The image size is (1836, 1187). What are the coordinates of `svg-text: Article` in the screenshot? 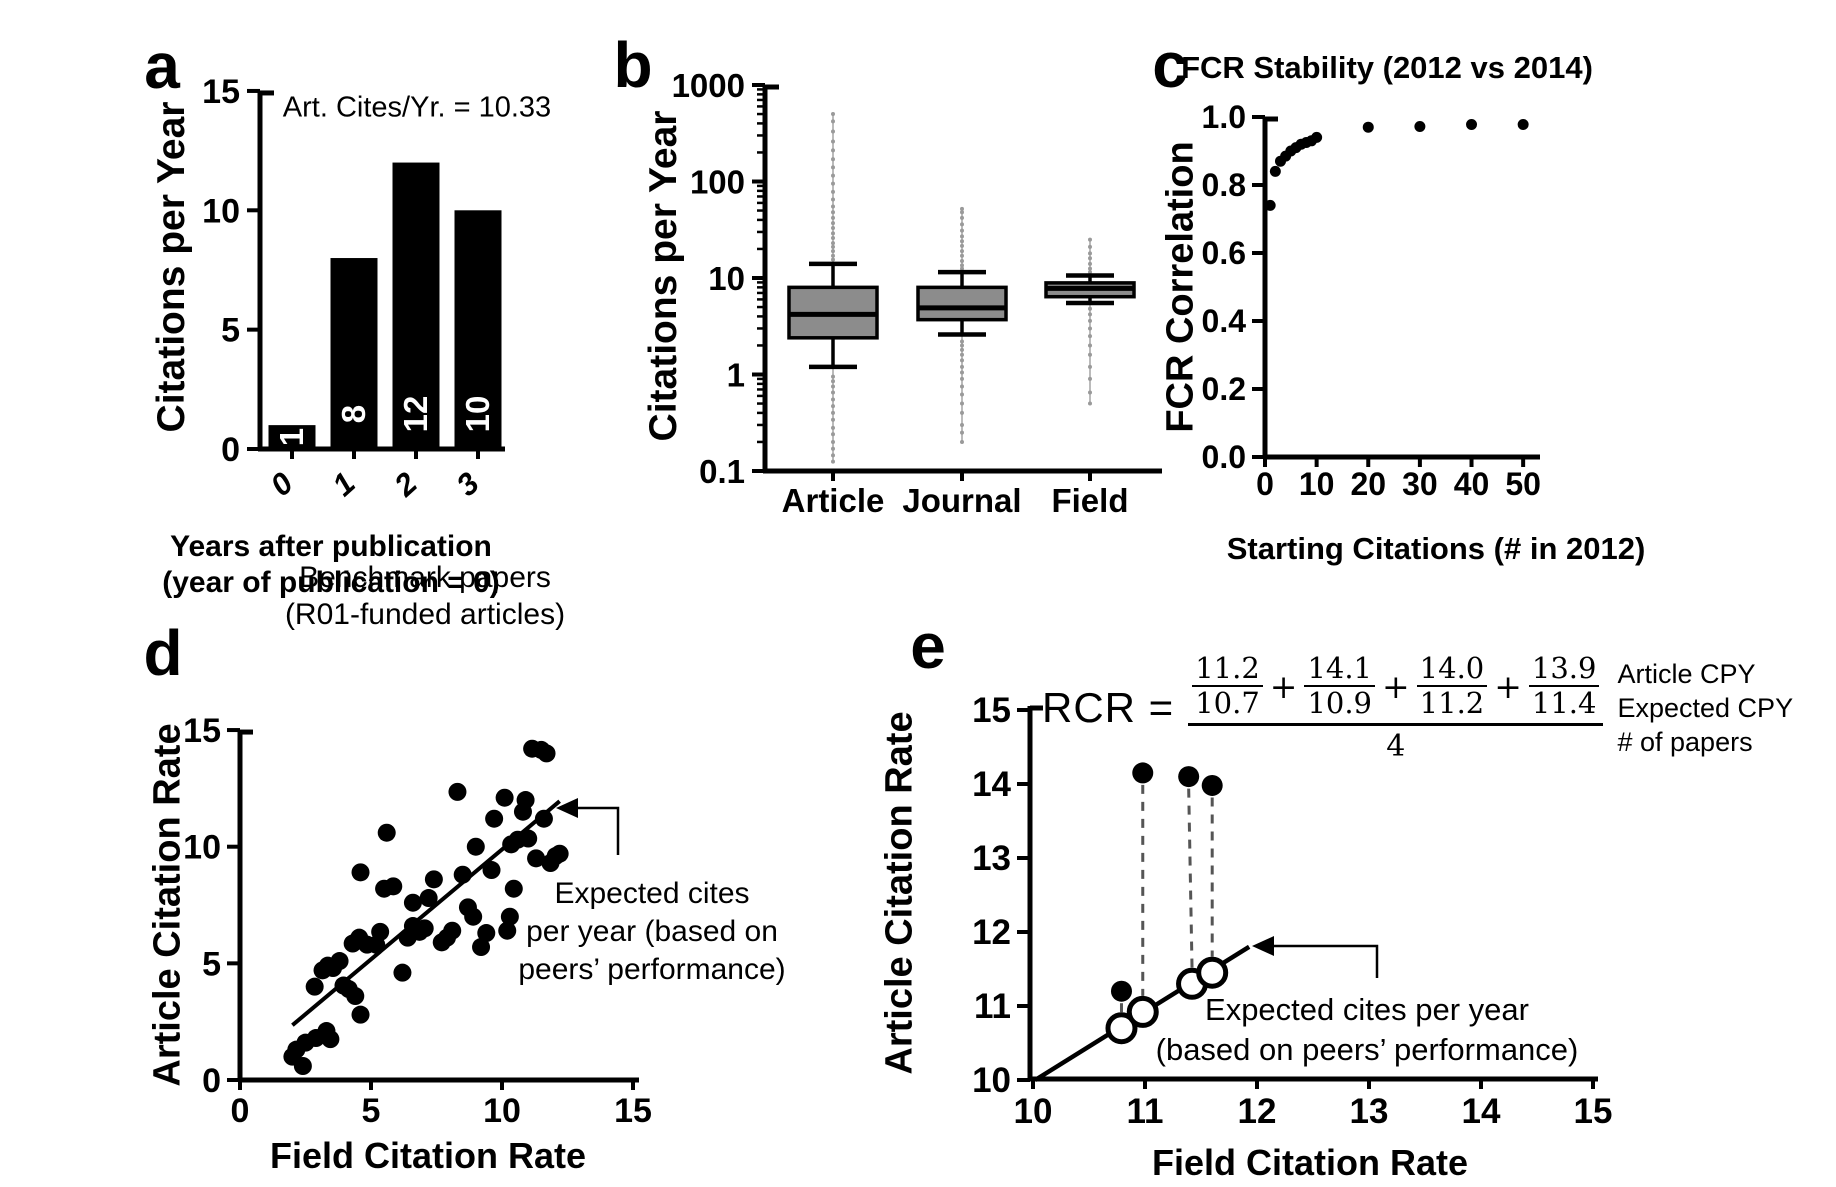 It's located at (833, 500).